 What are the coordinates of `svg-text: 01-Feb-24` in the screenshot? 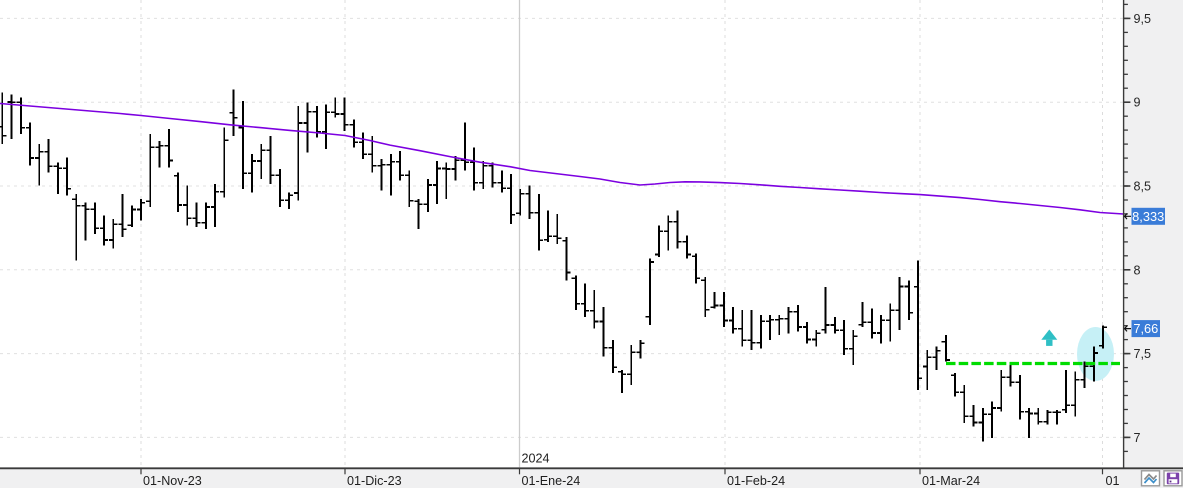 It's located at (756, 481).